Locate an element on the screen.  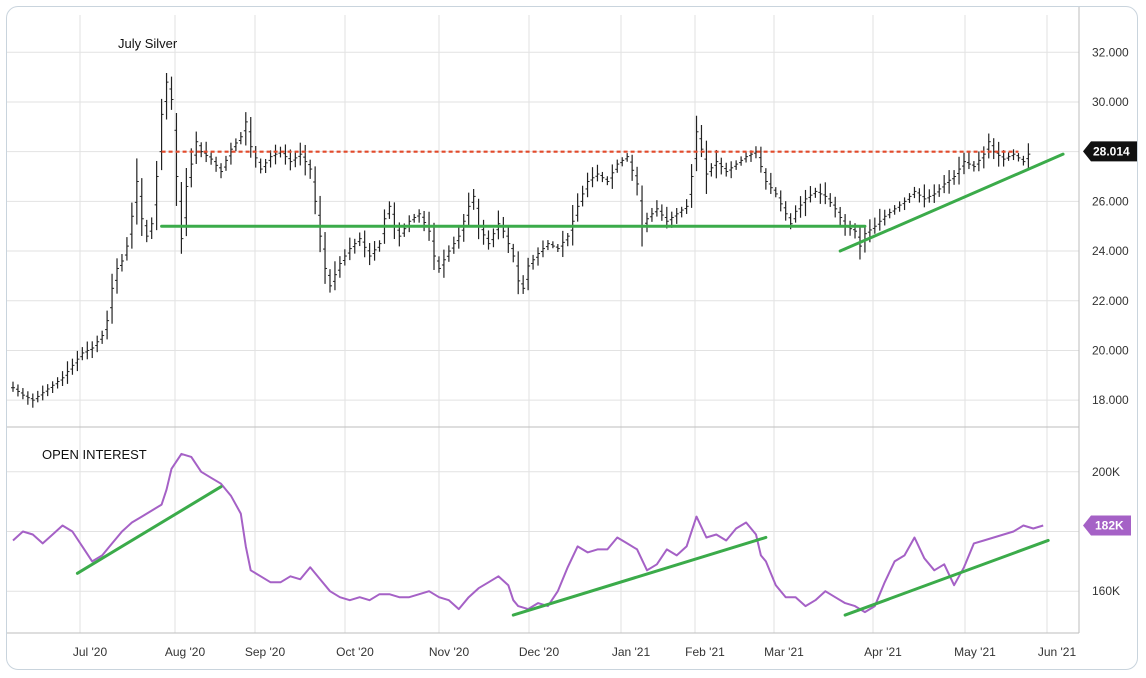
oi-y-tick-label: 200K is located at coordinates (1106, 472).